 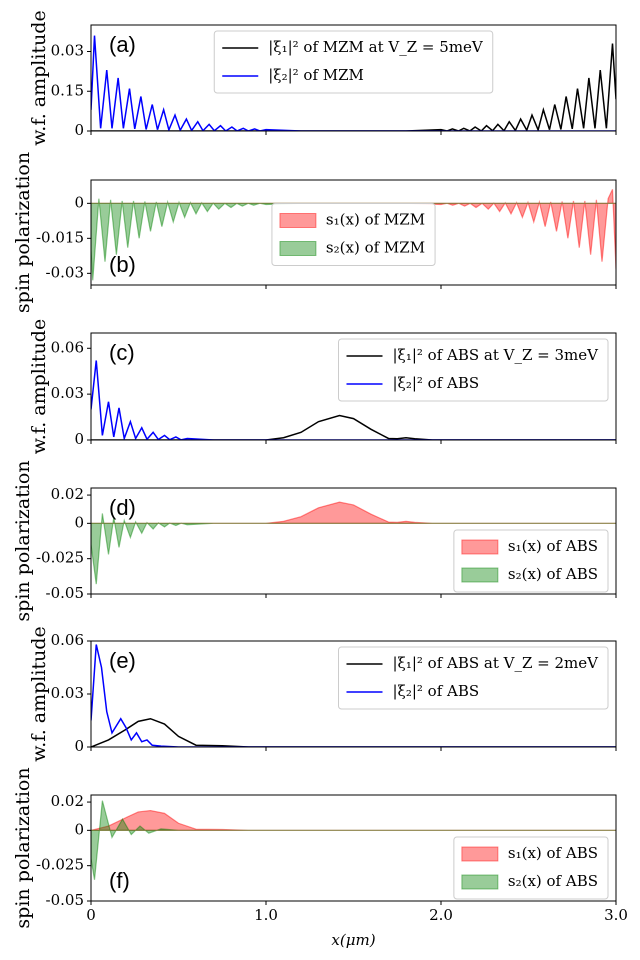 What do you see at coordinates (67, 90) in the screenshot?
I see `y-tick-label: 0.15` at bounding box center [67, 90].